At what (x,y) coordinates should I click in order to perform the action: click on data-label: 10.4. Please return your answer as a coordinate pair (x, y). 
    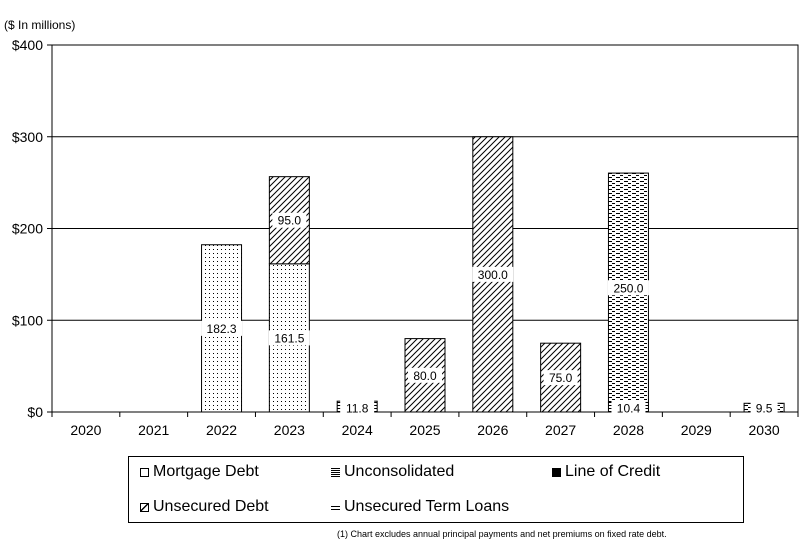
    Looking at the image, I should click on (629, 409).